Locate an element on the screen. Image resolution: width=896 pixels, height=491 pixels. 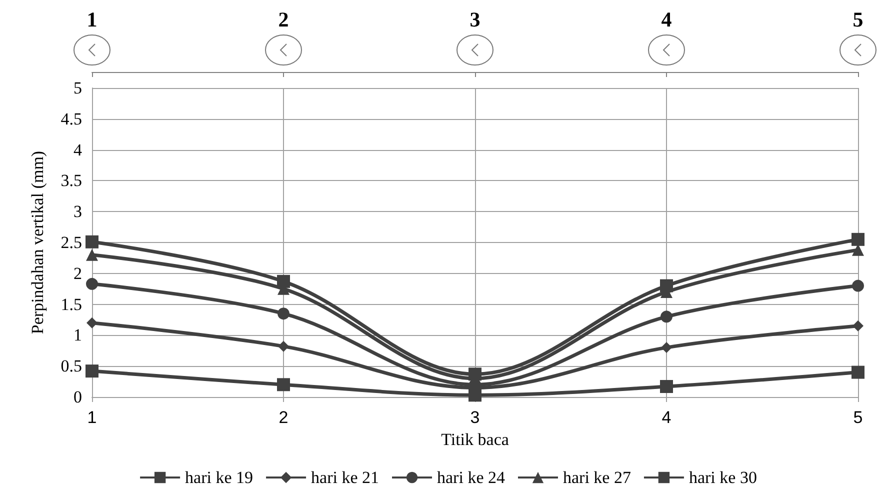
y-tick-label: 0 is located at coordinates (78, 397).